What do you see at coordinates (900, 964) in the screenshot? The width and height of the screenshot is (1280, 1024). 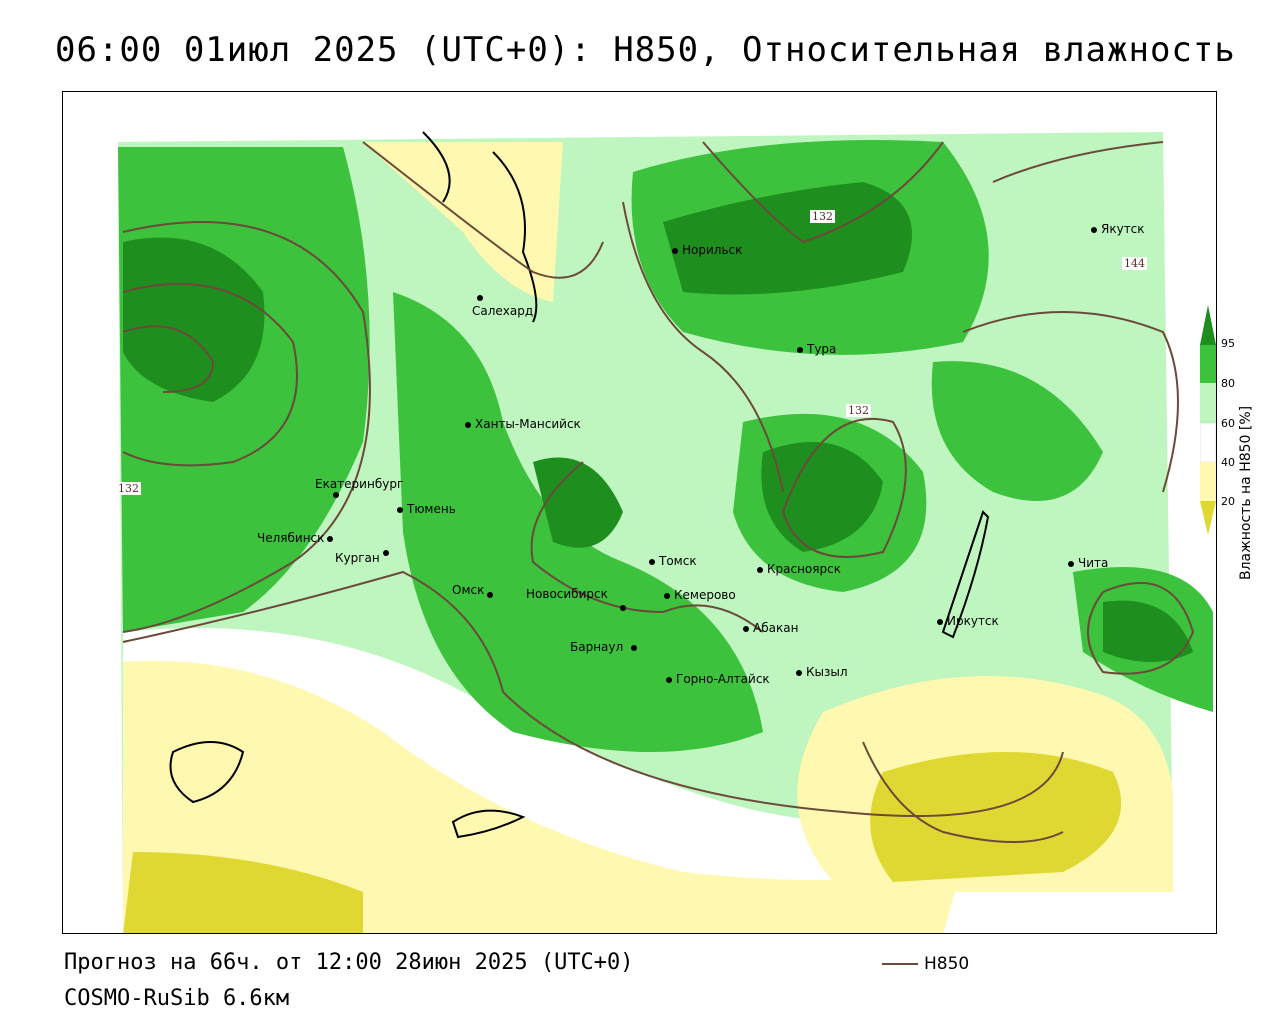 I see `contour-legend-line` at bounding box center [900, 964].